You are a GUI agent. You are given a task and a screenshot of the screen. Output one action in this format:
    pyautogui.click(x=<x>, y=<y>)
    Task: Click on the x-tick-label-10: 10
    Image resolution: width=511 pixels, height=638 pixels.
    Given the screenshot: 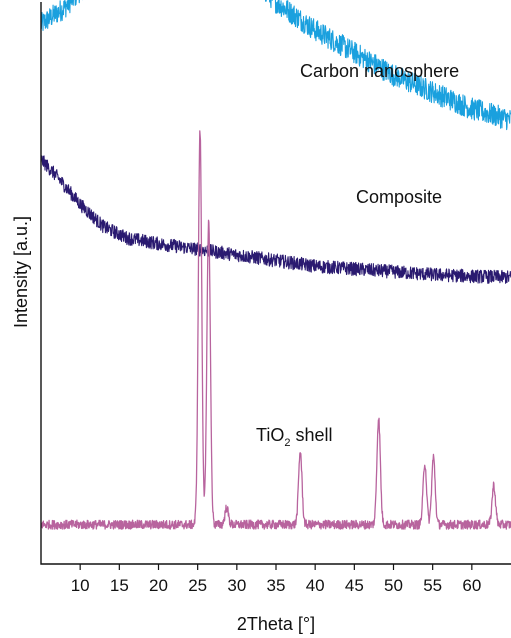 What is the action you would take?
    pyautogui.click(x=80, y=585)
    